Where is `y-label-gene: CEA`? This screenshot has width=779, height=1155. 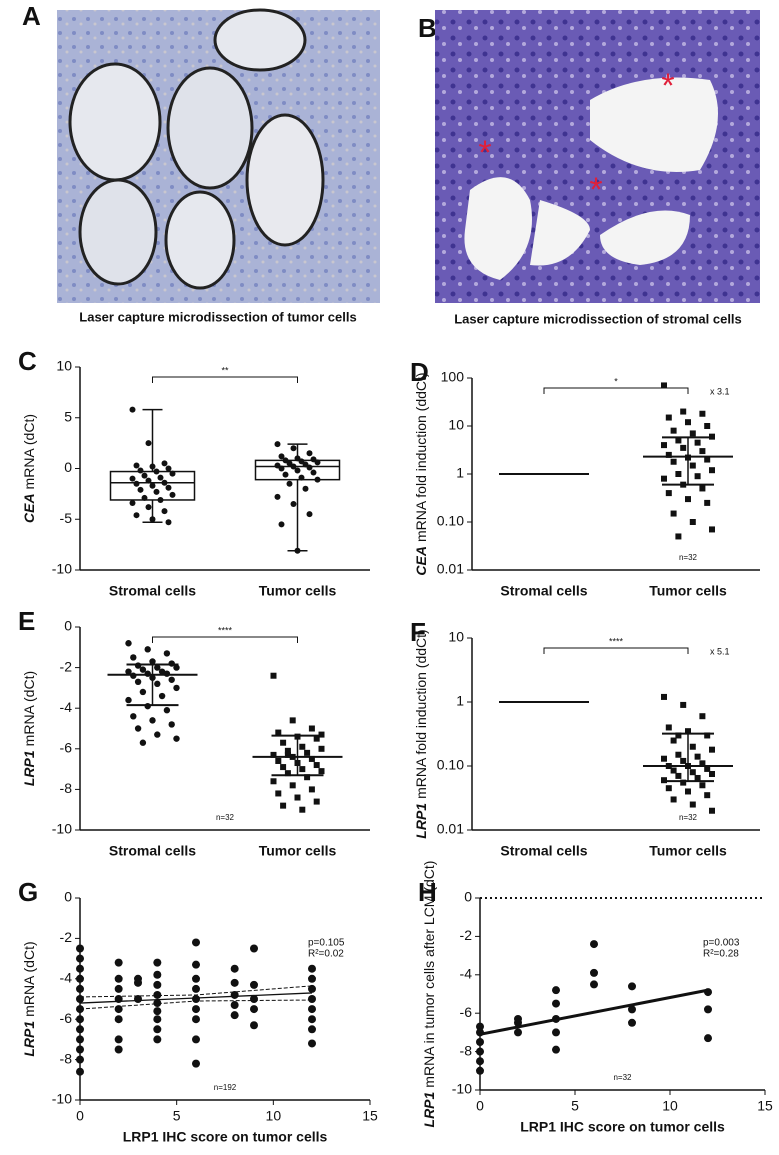
y-label-gene: CEA is located at coordinates (29, 508).